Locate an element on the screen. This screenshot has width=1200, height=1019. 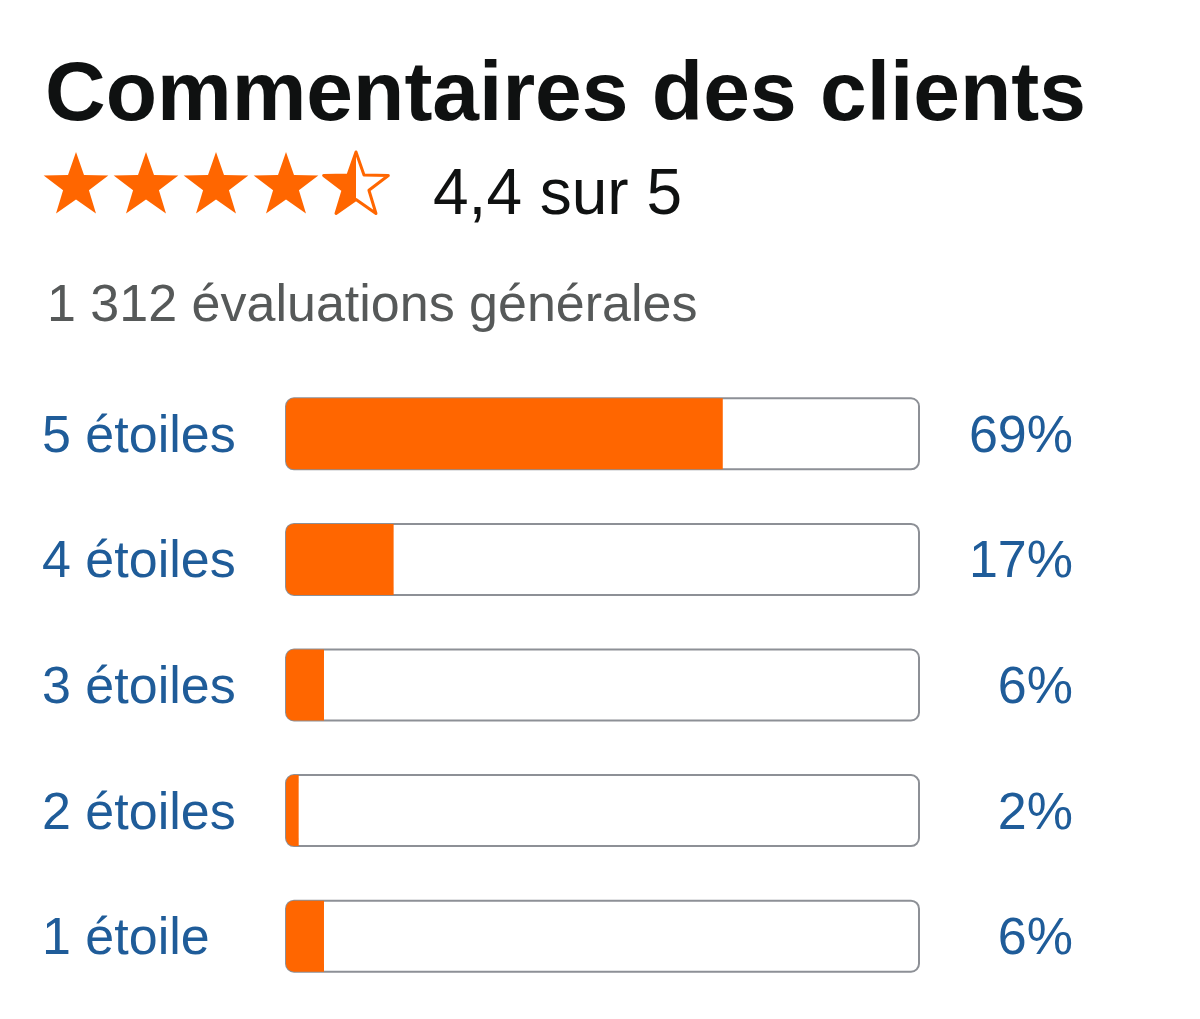
y-tick-label: 1 étoile is located at coordinates (126, 936).